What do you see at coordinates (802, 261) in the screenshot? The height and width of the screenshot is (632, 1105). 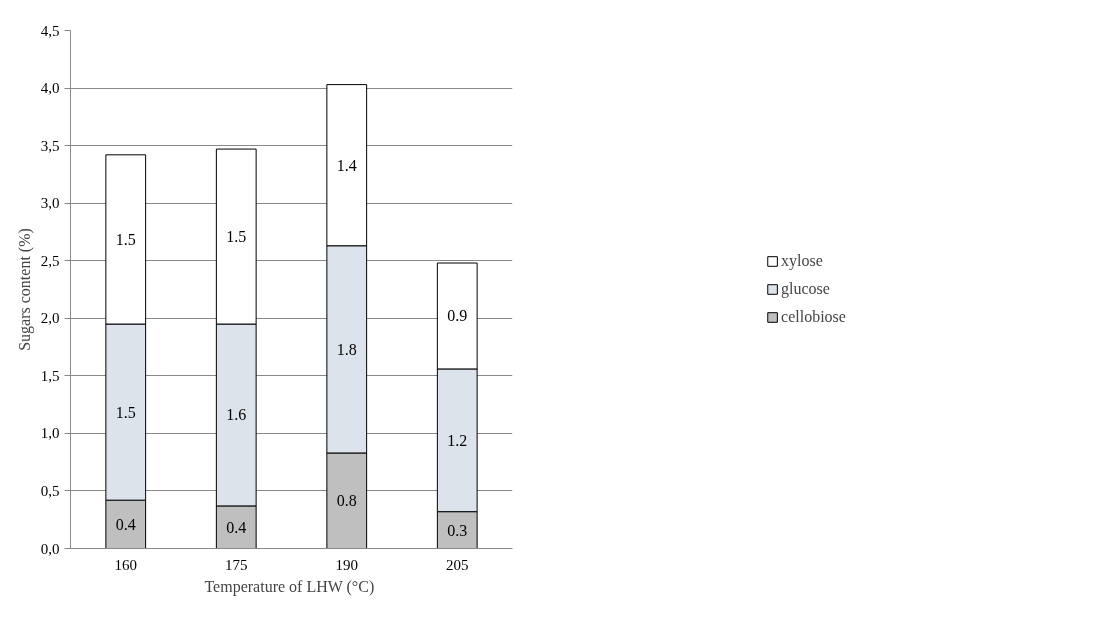 I see `legend-label: xylose` at bounding box center [802, 261].